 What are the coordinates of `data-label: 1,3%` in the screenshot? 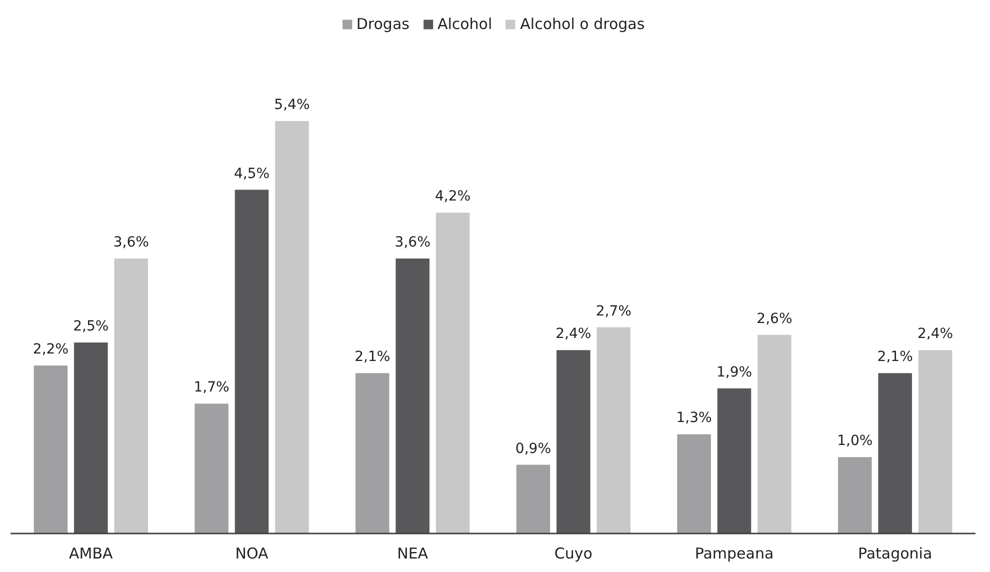 It's located at (694, 418).